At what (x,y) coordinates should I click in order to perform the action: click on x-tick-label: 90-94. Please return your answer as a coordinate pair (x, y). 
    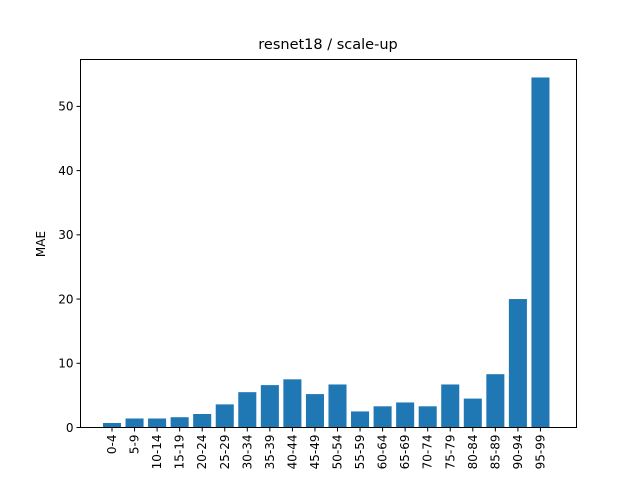
    Looking at the image, I should click on (518, 452).